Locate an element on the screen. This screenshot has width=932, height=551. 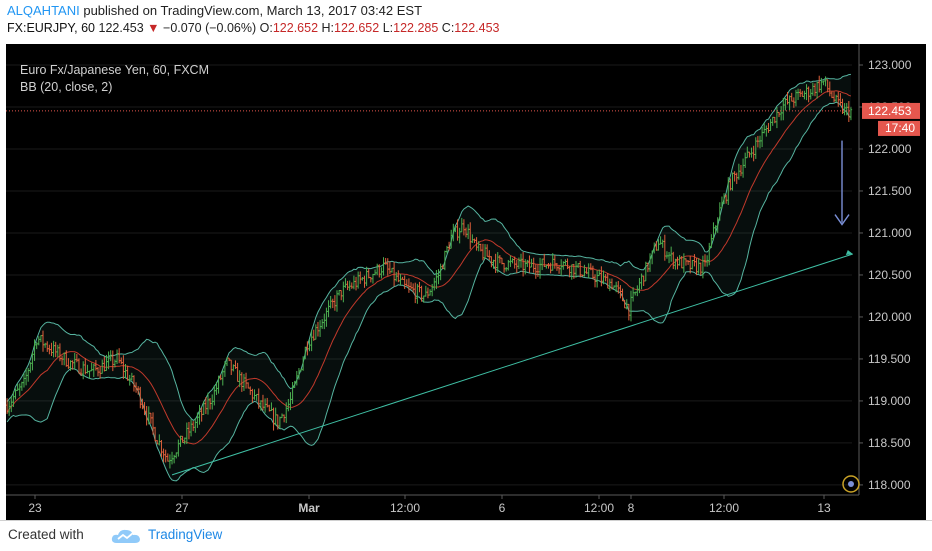
price-tick-label: 118.000 is located at coordinates (889, 485).